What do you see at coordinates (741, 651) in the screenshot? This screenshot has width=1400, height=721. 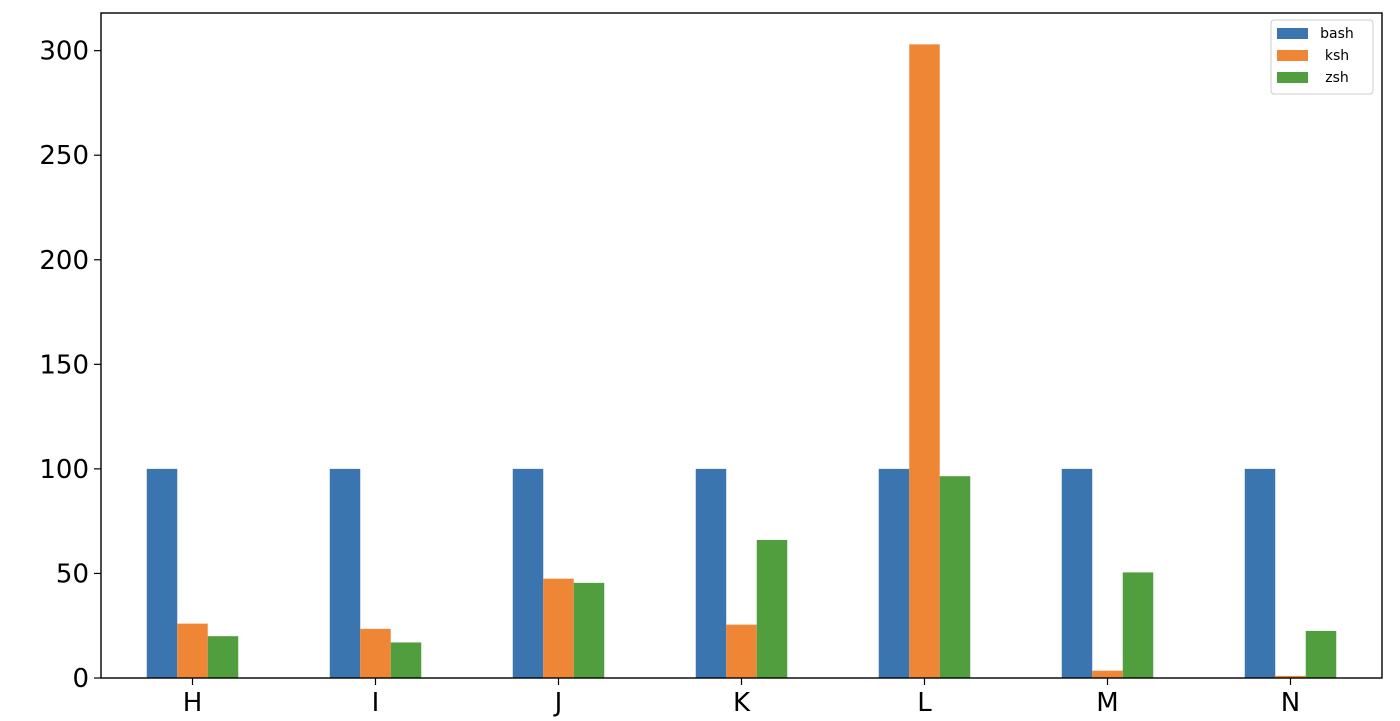 I see `bar-ksh-K` at bounding box center [741, 651].